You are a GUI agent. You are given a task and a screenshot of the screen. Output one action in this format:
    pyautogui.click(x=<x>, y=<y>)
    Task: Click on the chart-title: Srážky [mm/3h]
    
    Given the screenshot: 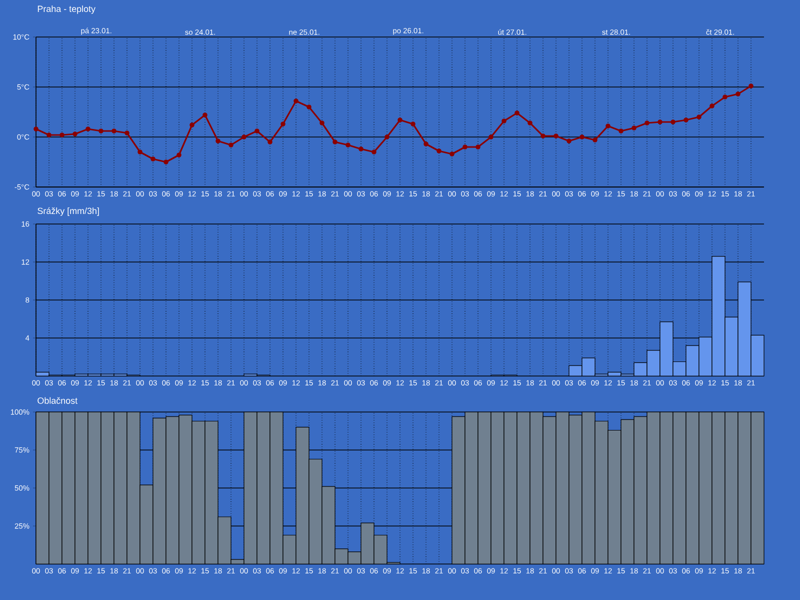 What is the action you would take?
    pyautogui.click(x=68, y=211)
    